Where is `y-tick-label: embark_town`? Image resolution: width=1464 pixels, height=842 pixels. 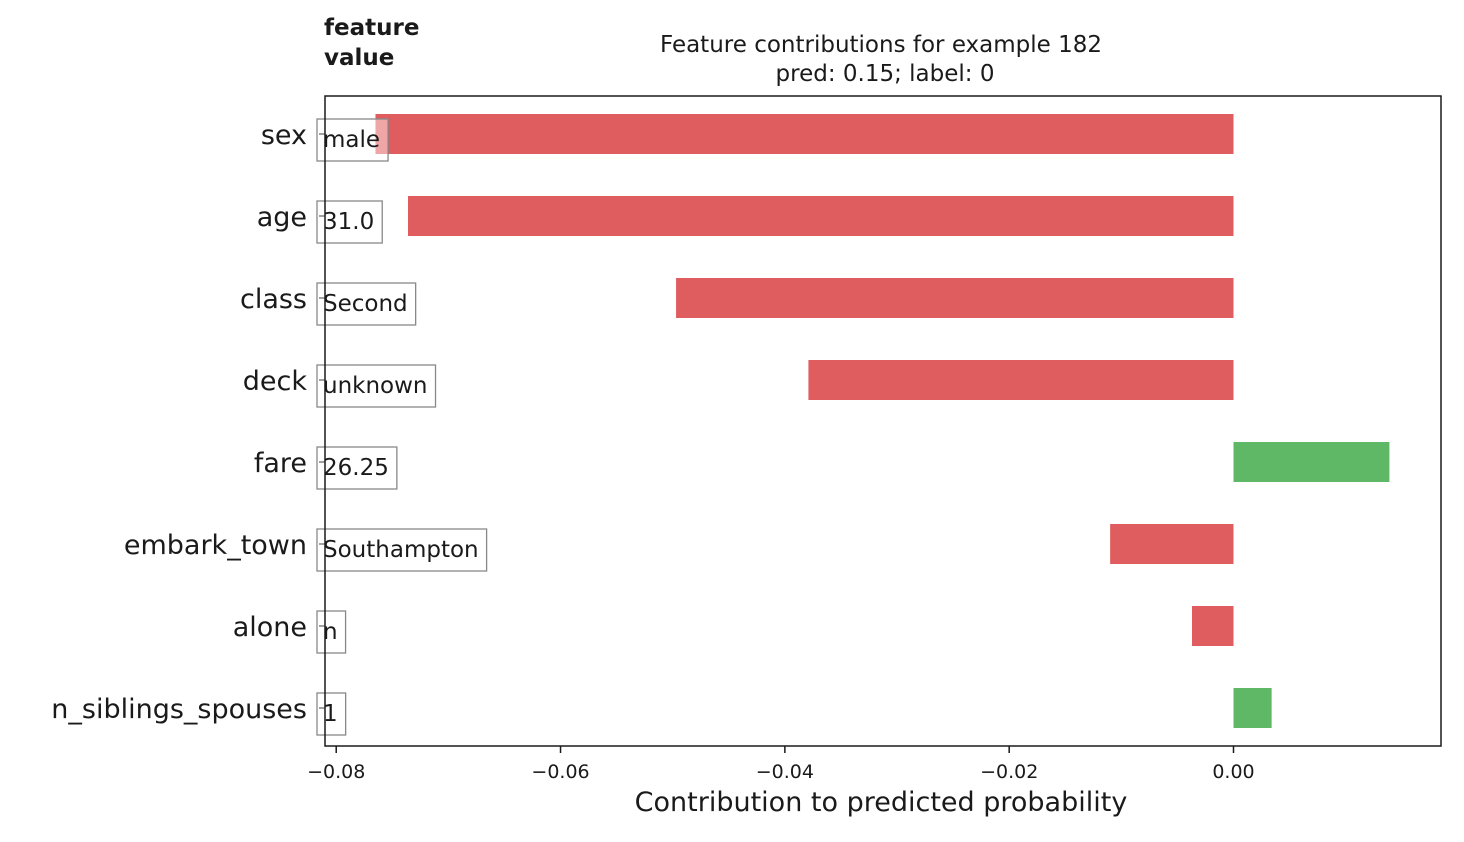 y-tick-label: embark_town is located at coordinates (215, 545).